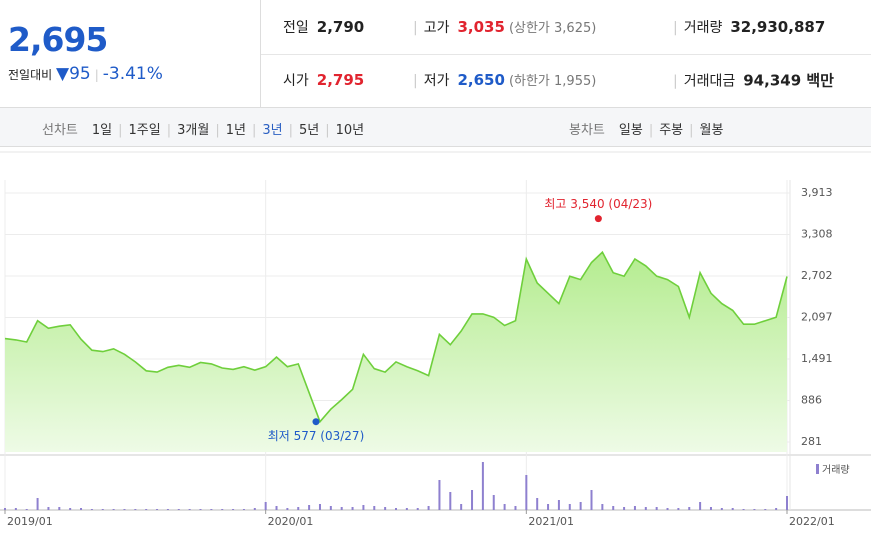 This screenshot has height=537, width=871. What do you see at coordinates (435, 127) in the screenshot?
I see `tab-bar: 선차트 1일 | 1주일 | 3개월 | 1년 | 3년 | 5년 | 10년 봉차트 일봉 | 주봉 | 월봉` at bounding box center [435, 127].